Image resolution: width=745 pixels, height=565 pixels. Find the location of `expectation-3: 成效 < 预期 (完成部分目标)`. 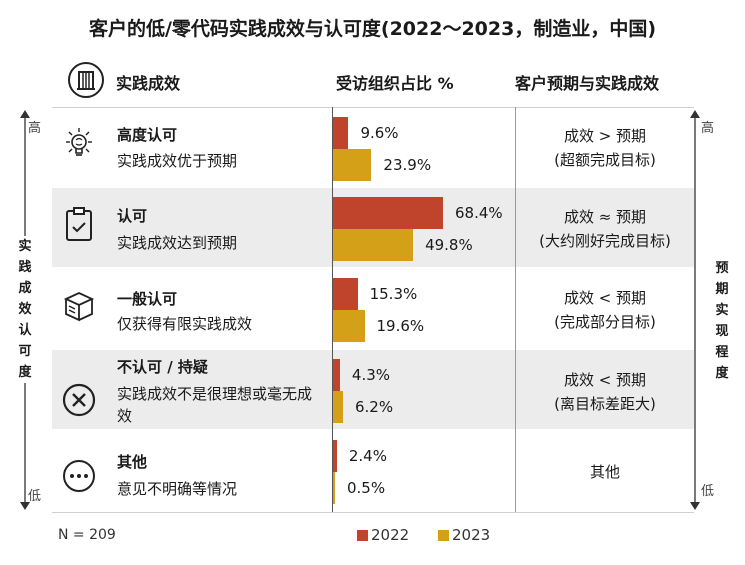

expectation-3: 成效 < 预期 (完成部分目标) is located at coordinates (605, 310).